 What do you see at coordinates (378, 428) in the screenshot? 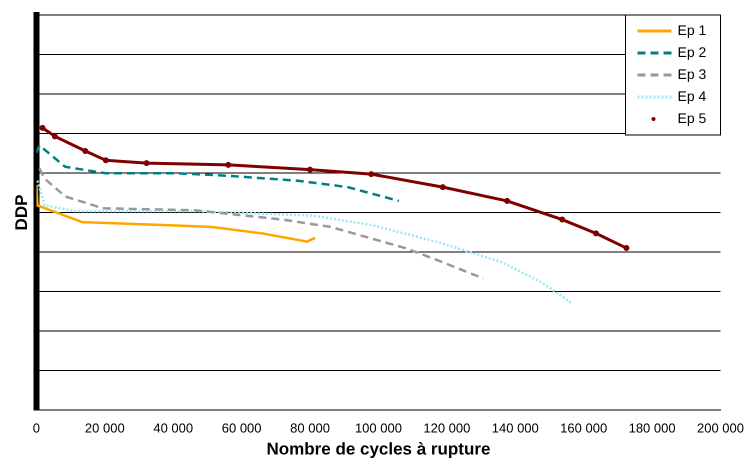
I see `x-tick-label: 100 000` at bounding box center [378, 428].